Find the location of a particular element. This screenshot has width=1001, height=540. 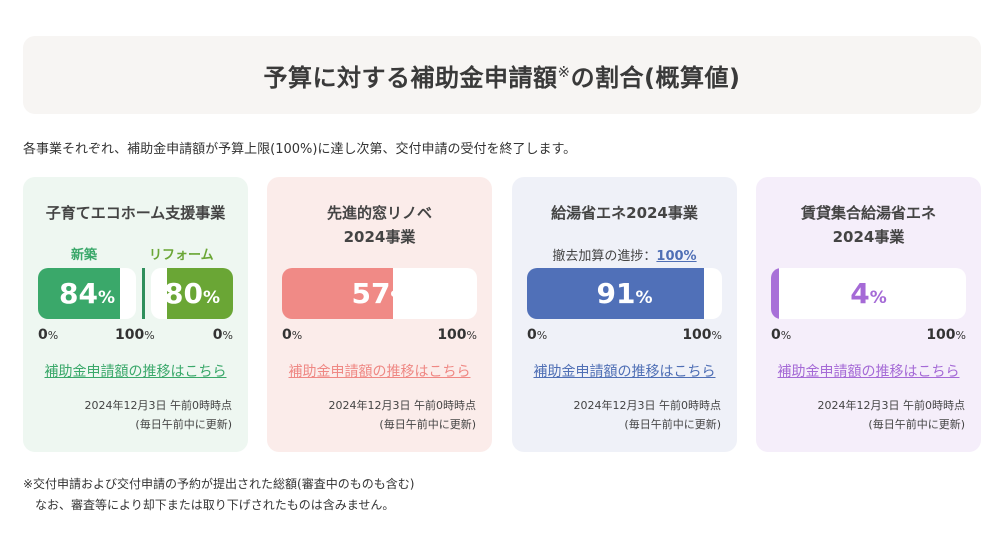

card-title: 給湯省エネ2024事業 is located at coordinates (624, 213).